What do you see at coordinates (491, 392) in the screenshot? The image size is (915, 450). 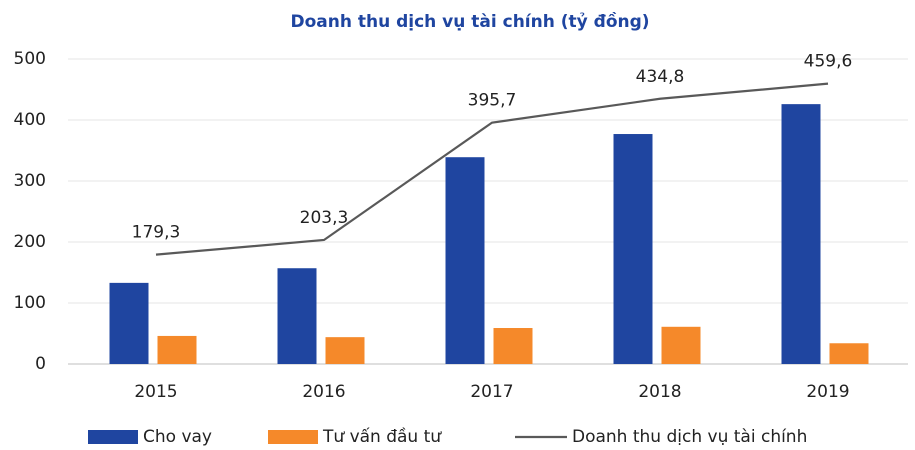 I see `x-tick-label: 2017` at bounding box center [491, 392].